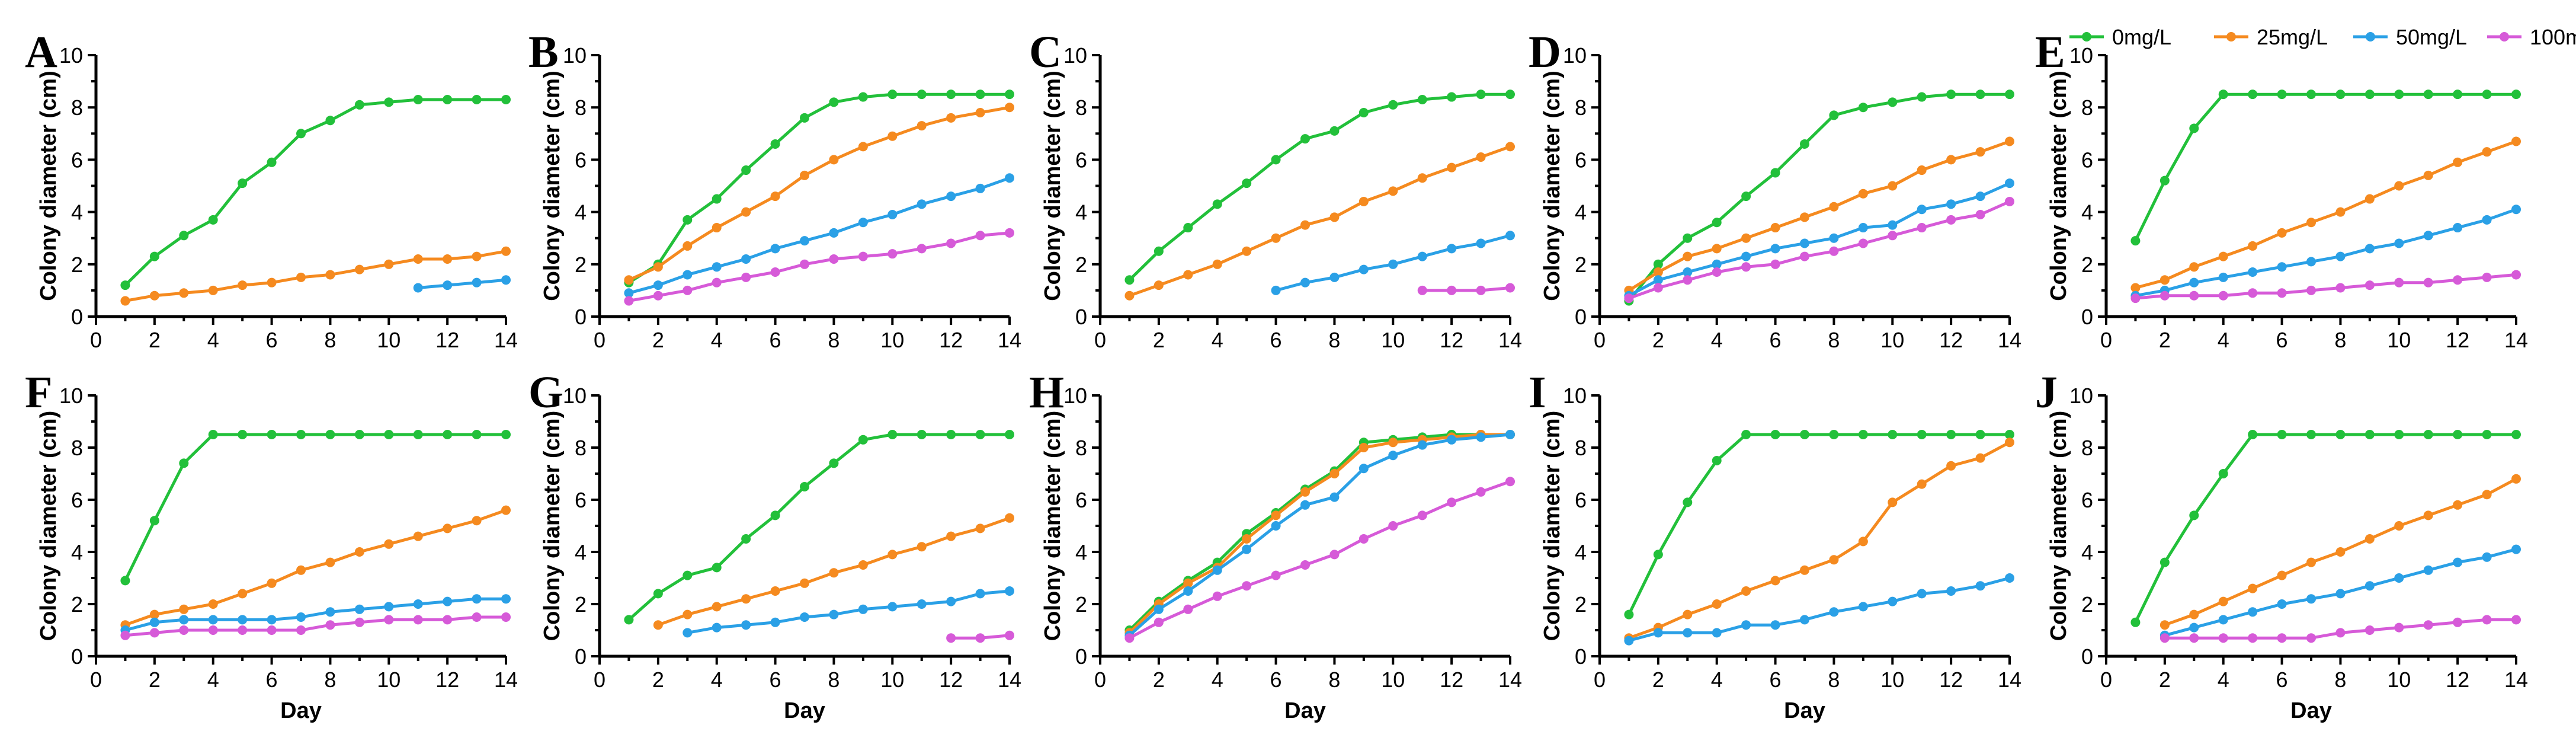 The image size is (2576, 744). I want to click on series-line-50mgl, so click(462, 283).